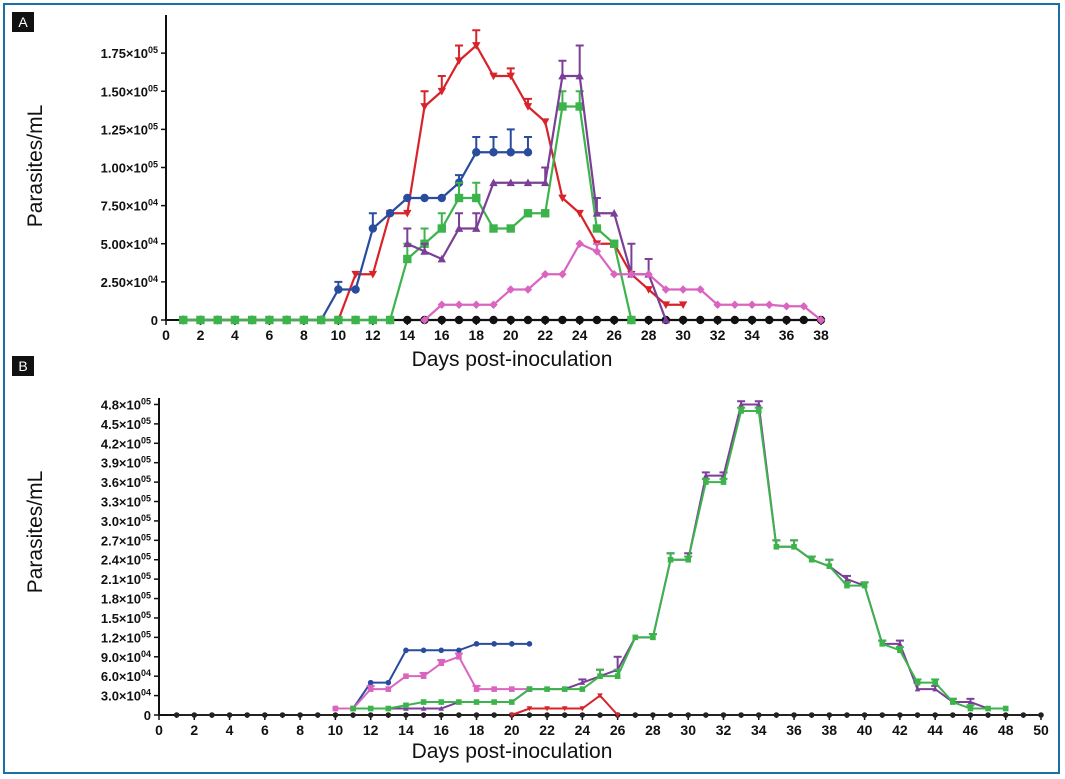 The width and height of the screenshot is (1065, 779). I want to click on series-green, so click(407, 207).